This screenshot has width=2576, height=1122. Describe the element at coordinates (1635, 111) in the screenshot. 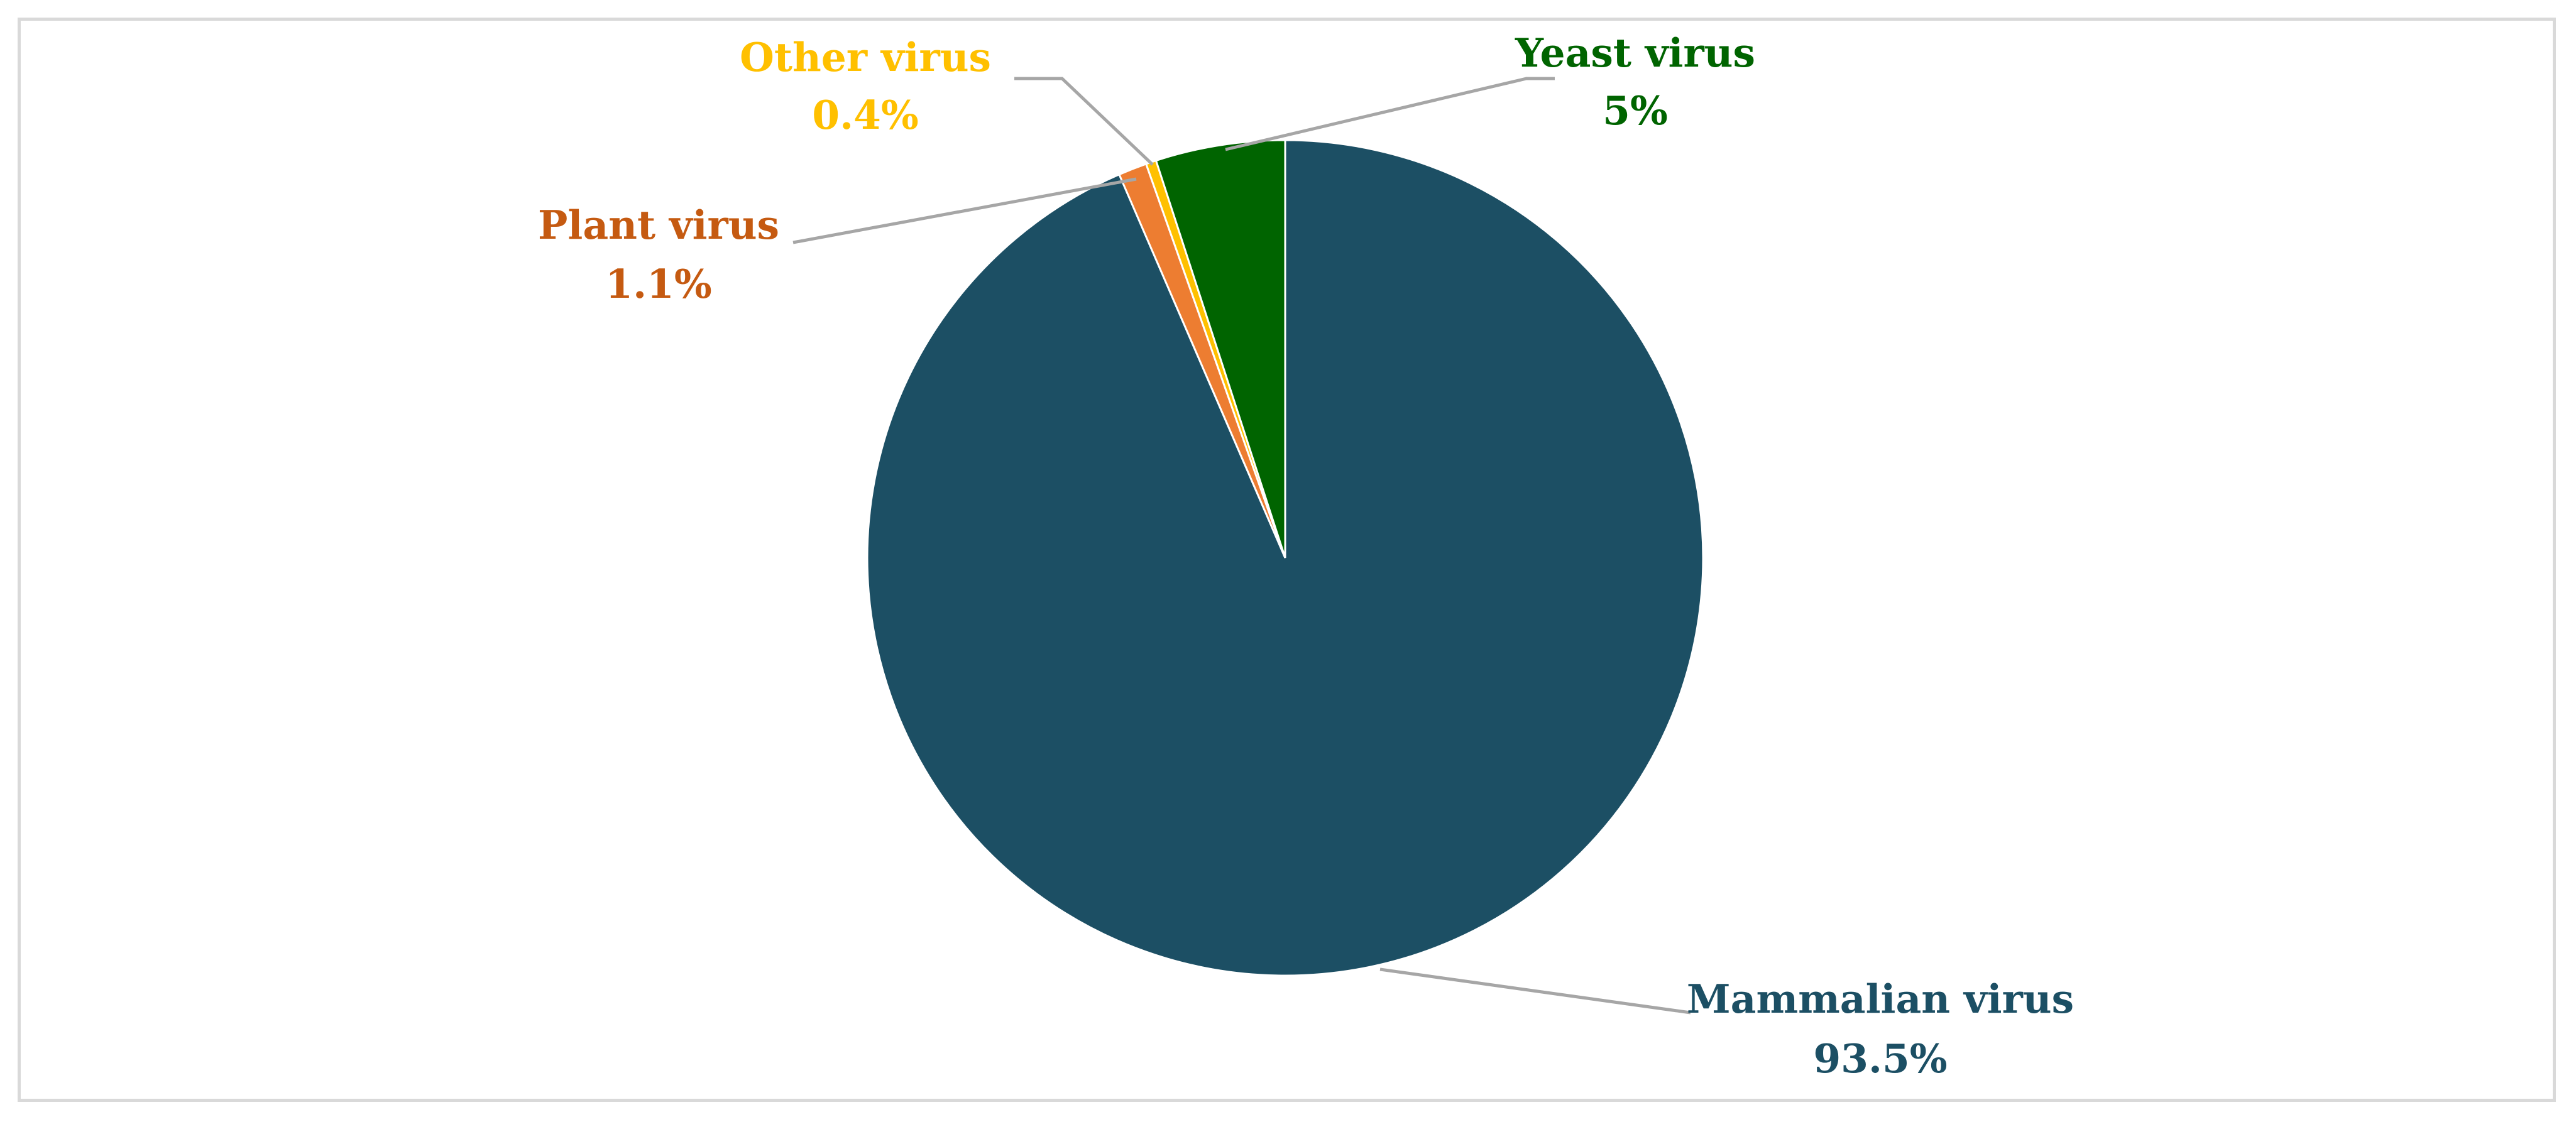

I see `label-value-yeast-virus: 5%` at that location.